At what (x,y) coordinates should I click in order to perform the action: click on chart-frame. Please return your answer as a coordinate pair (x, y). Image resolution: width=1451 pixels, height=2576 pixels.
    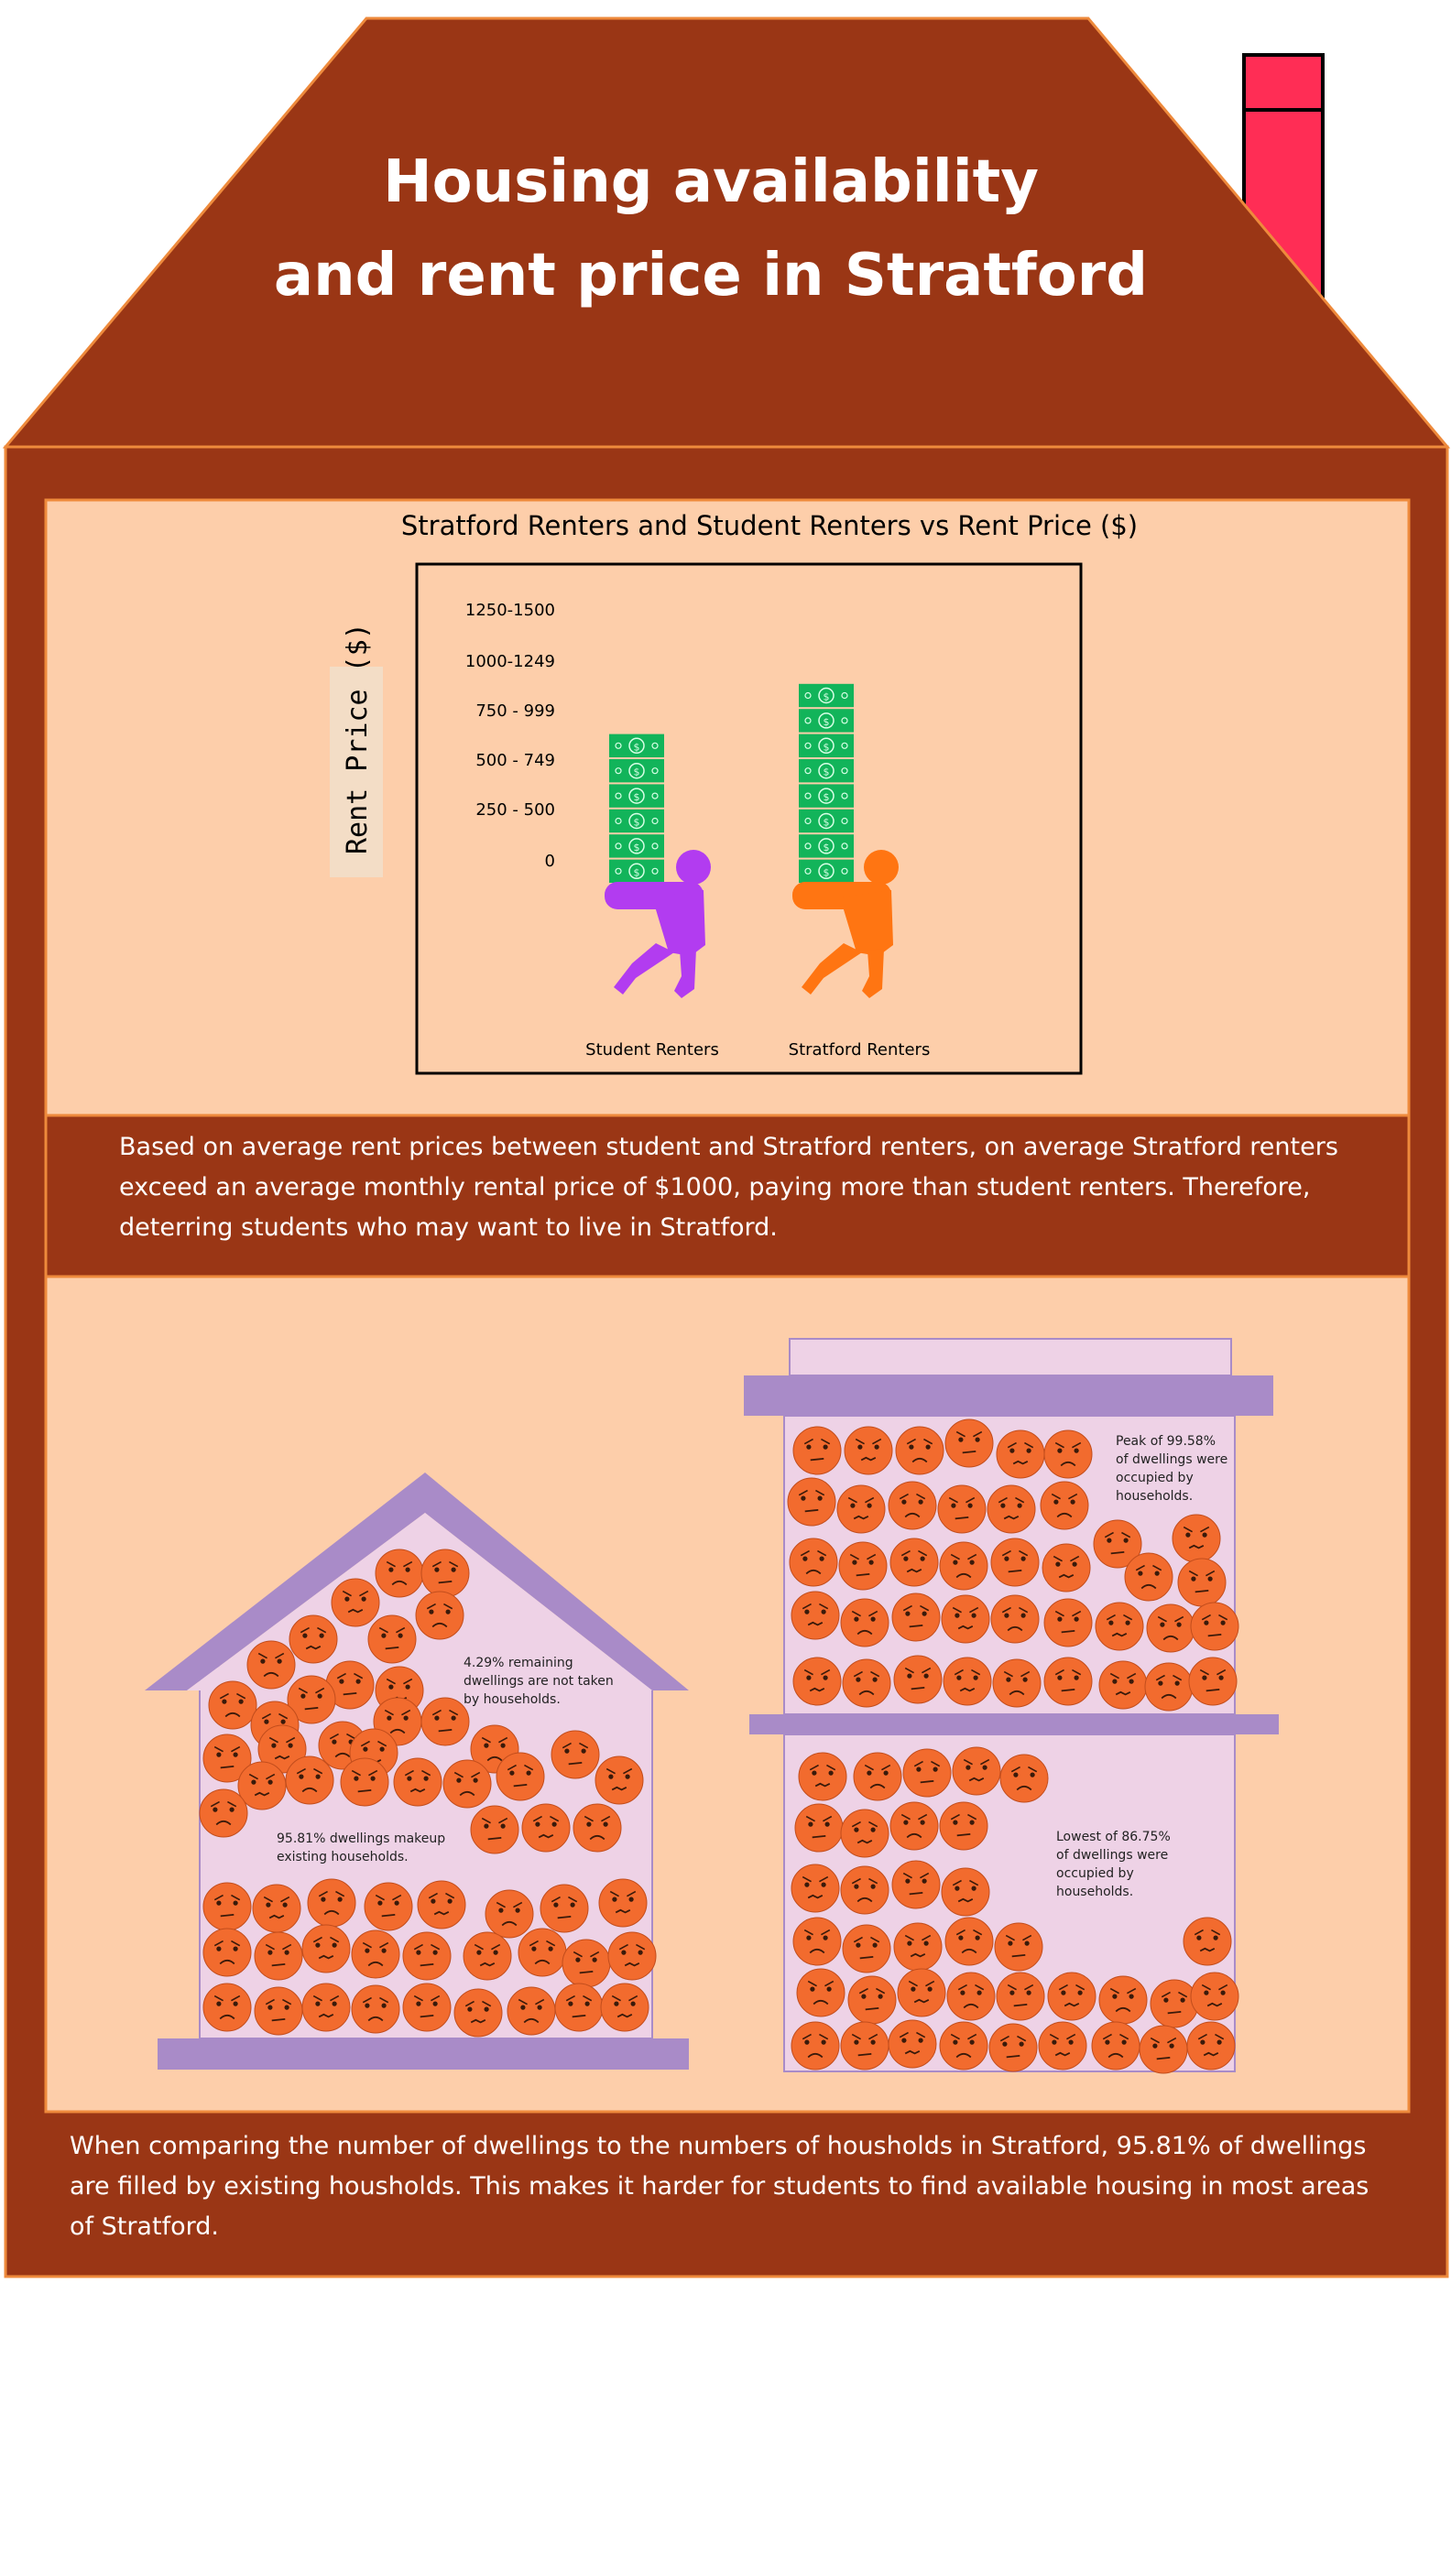
    Looking at the image, I should click on (749, 818).